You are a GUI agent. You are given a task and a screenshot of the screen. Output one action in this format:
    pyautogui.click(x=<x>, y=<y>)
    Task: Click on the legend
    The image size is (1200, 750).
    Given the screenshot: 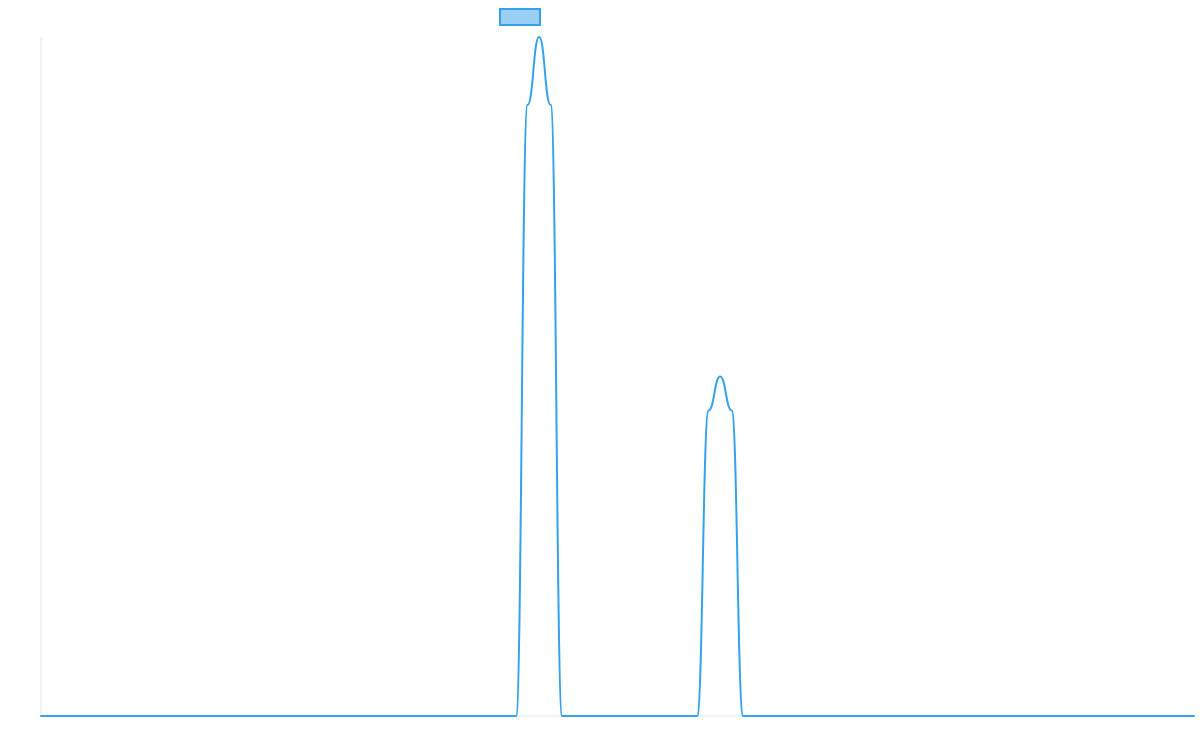 What is the action you would take?
    pyautogui.click(x=520, y=17)
    